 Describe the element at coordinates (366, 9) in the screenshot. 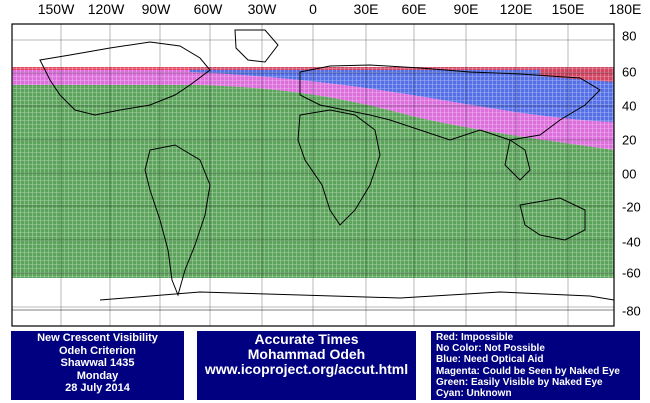

I see `lon-label: 30E` at that location.